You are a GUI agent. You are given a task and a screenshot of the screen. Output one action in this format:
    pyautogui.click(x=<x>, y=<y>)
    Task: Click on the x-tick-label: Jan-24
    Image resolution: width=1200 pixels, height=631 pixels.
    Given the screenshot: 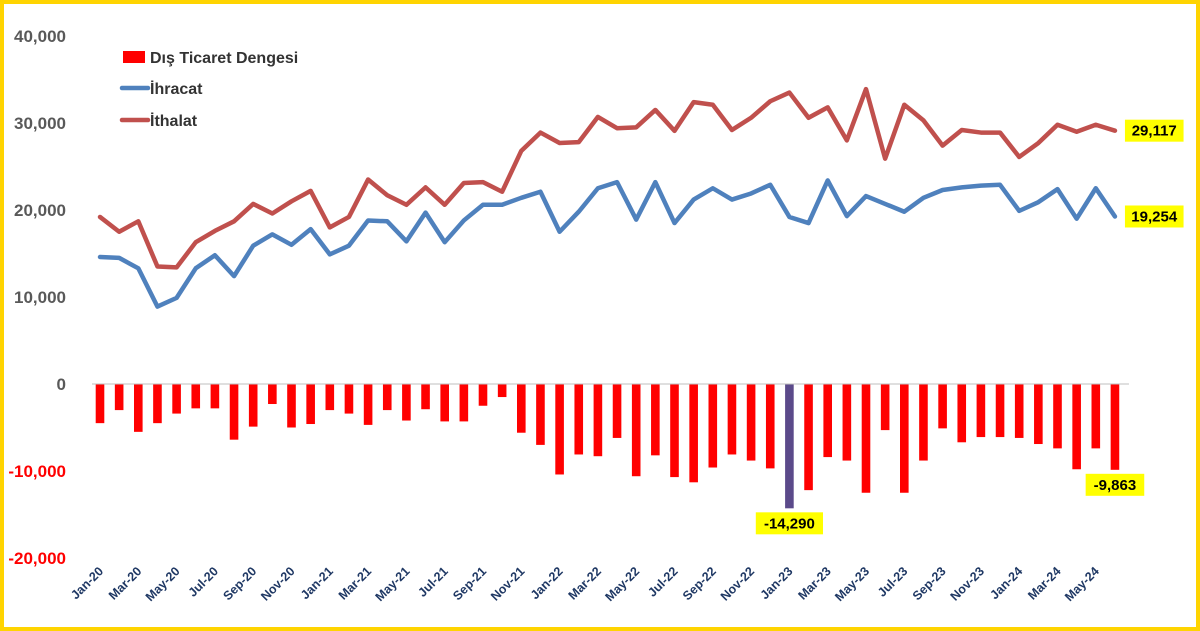 What is the action you would take?
    pyautogui.click(x=1006, y=583)
    